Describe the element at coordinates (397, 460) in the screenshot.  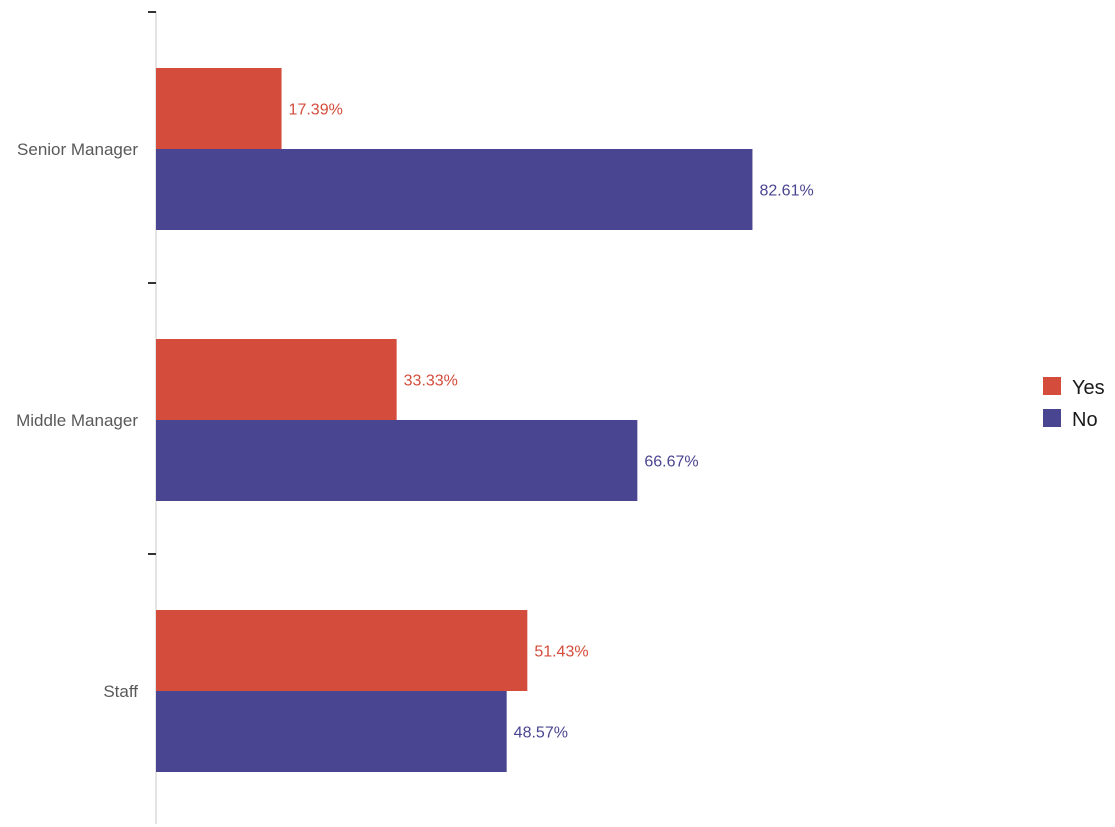
I see `bar-no-middle-manager` at that location.